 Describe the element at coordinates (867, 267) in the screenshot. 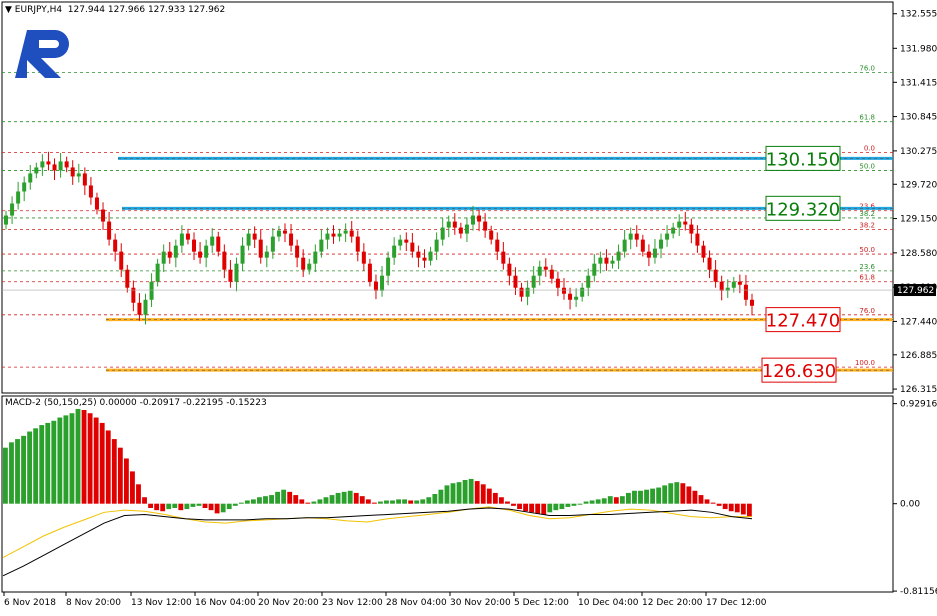

I see `fib-label-green: 23.6` at that location.